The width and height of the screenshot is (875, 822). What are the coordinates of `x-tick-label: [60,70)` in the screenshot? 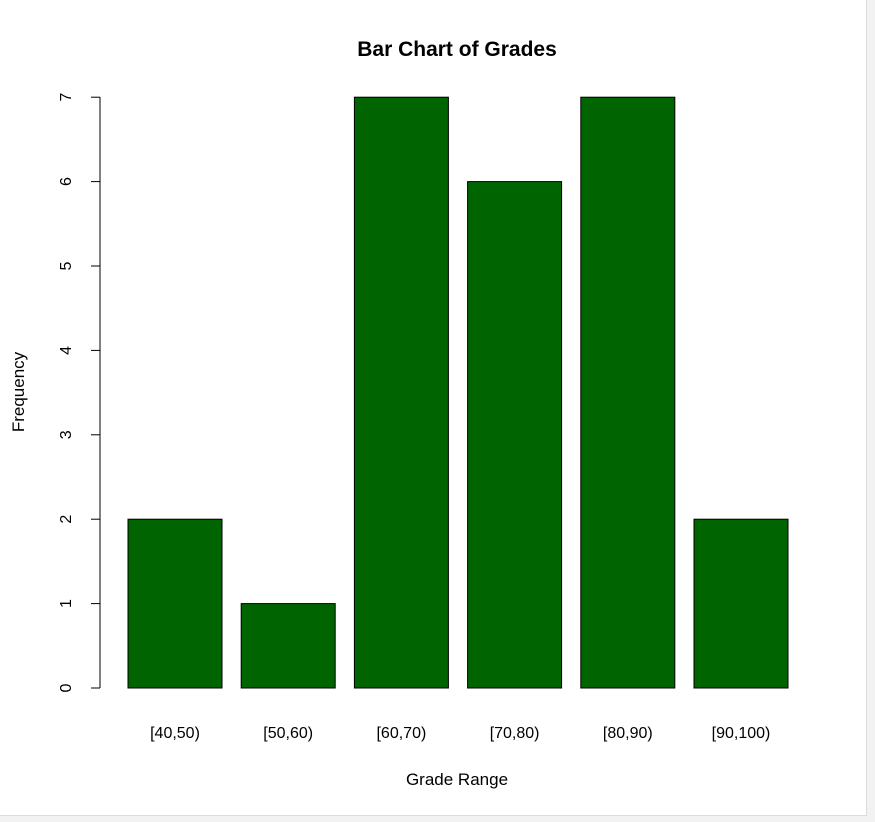 It's located at (401, 733).